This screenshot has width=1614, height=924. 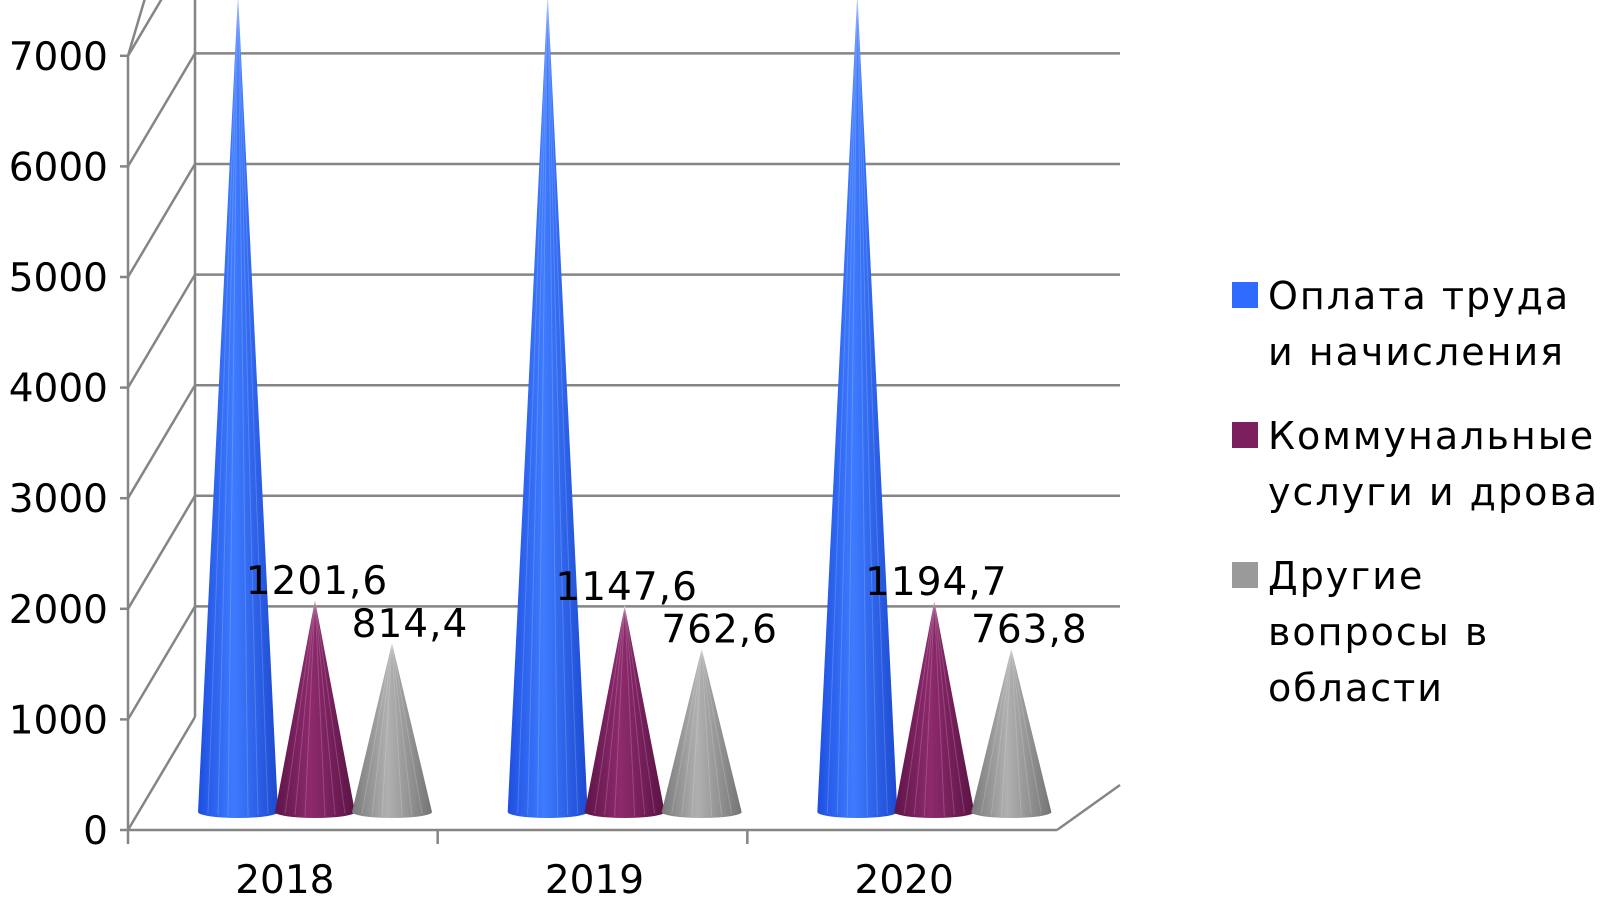 What do you see at coordinates (626, 587) in the screenshot?
I see `data-label: 1147,6` at bounding box center [626, 587].